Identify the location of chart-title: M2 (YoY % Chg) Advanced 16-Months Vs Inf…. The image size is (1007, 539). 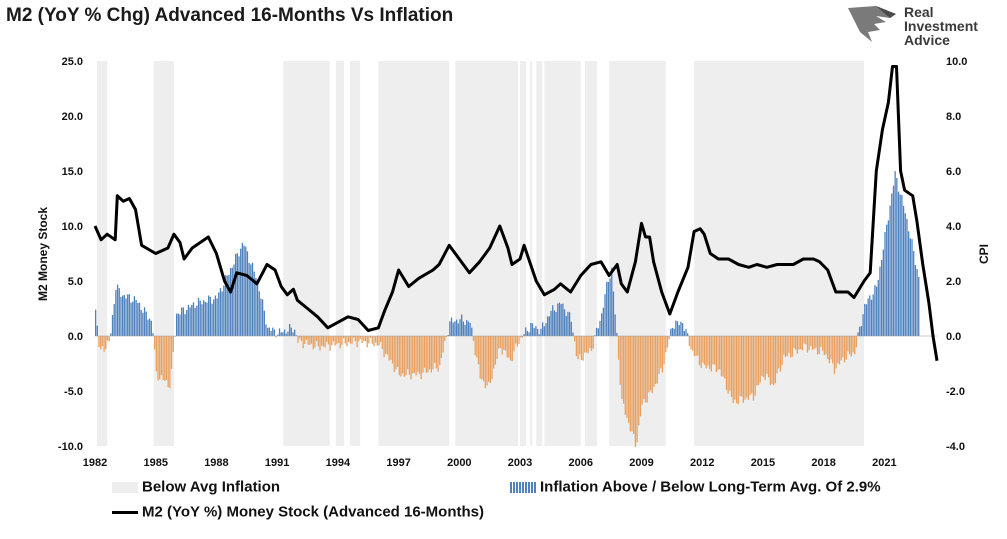
(230, 15).